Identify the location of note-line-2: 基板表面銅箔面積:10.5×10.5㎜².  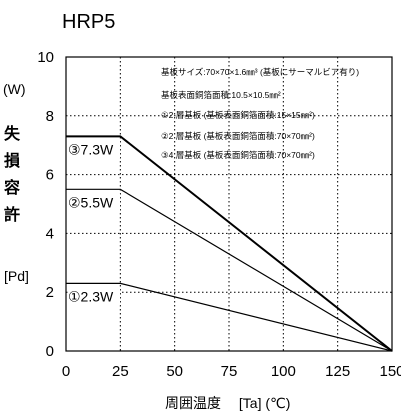
(221, 95).